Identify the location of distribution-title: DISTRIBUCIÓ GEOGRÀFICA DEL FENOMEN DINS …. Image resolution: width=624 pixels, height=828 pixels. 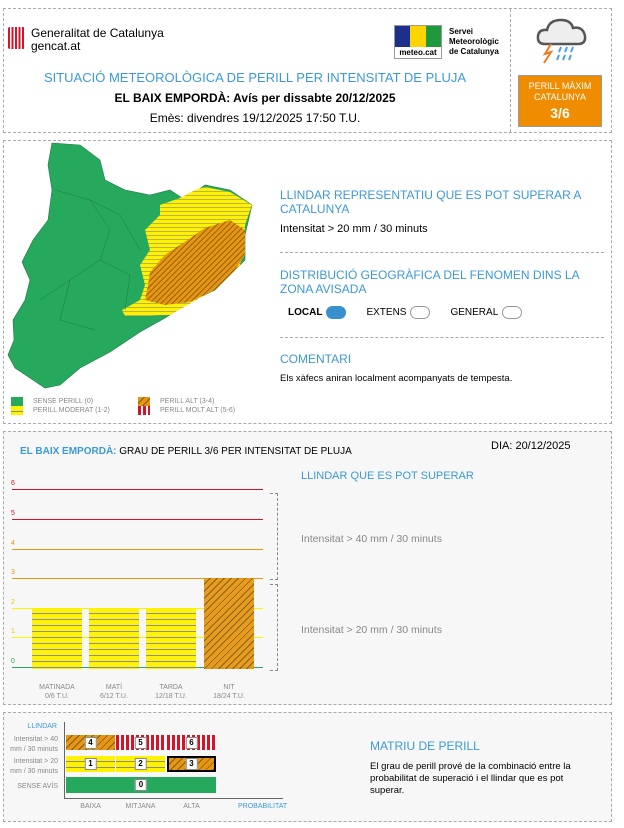
(429, 282).